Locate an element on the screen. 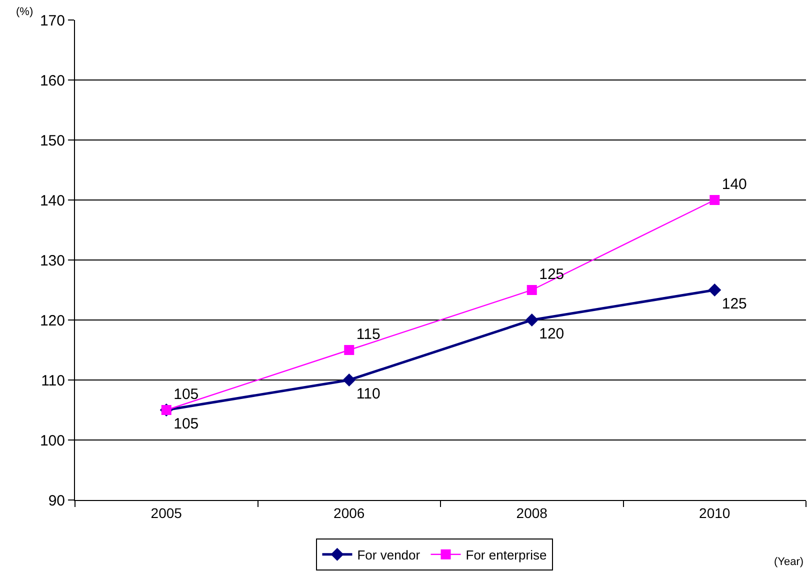 The image size is (808, 574). y-tick-label: 160 is located at coordinates (52, 81).